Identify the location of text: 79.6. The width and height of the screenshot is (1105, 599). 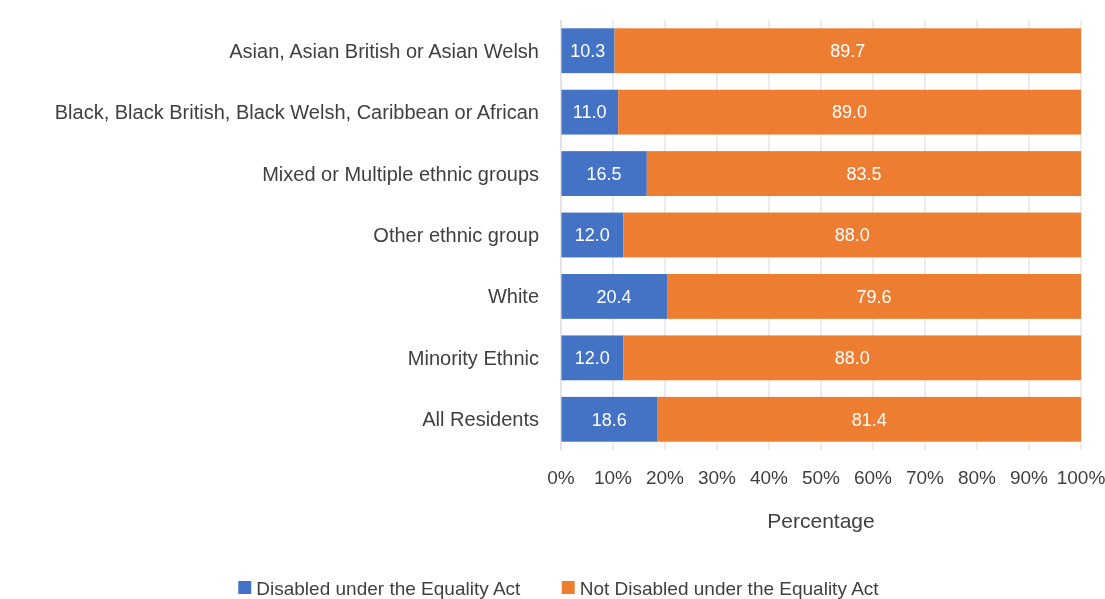
(874, 296).